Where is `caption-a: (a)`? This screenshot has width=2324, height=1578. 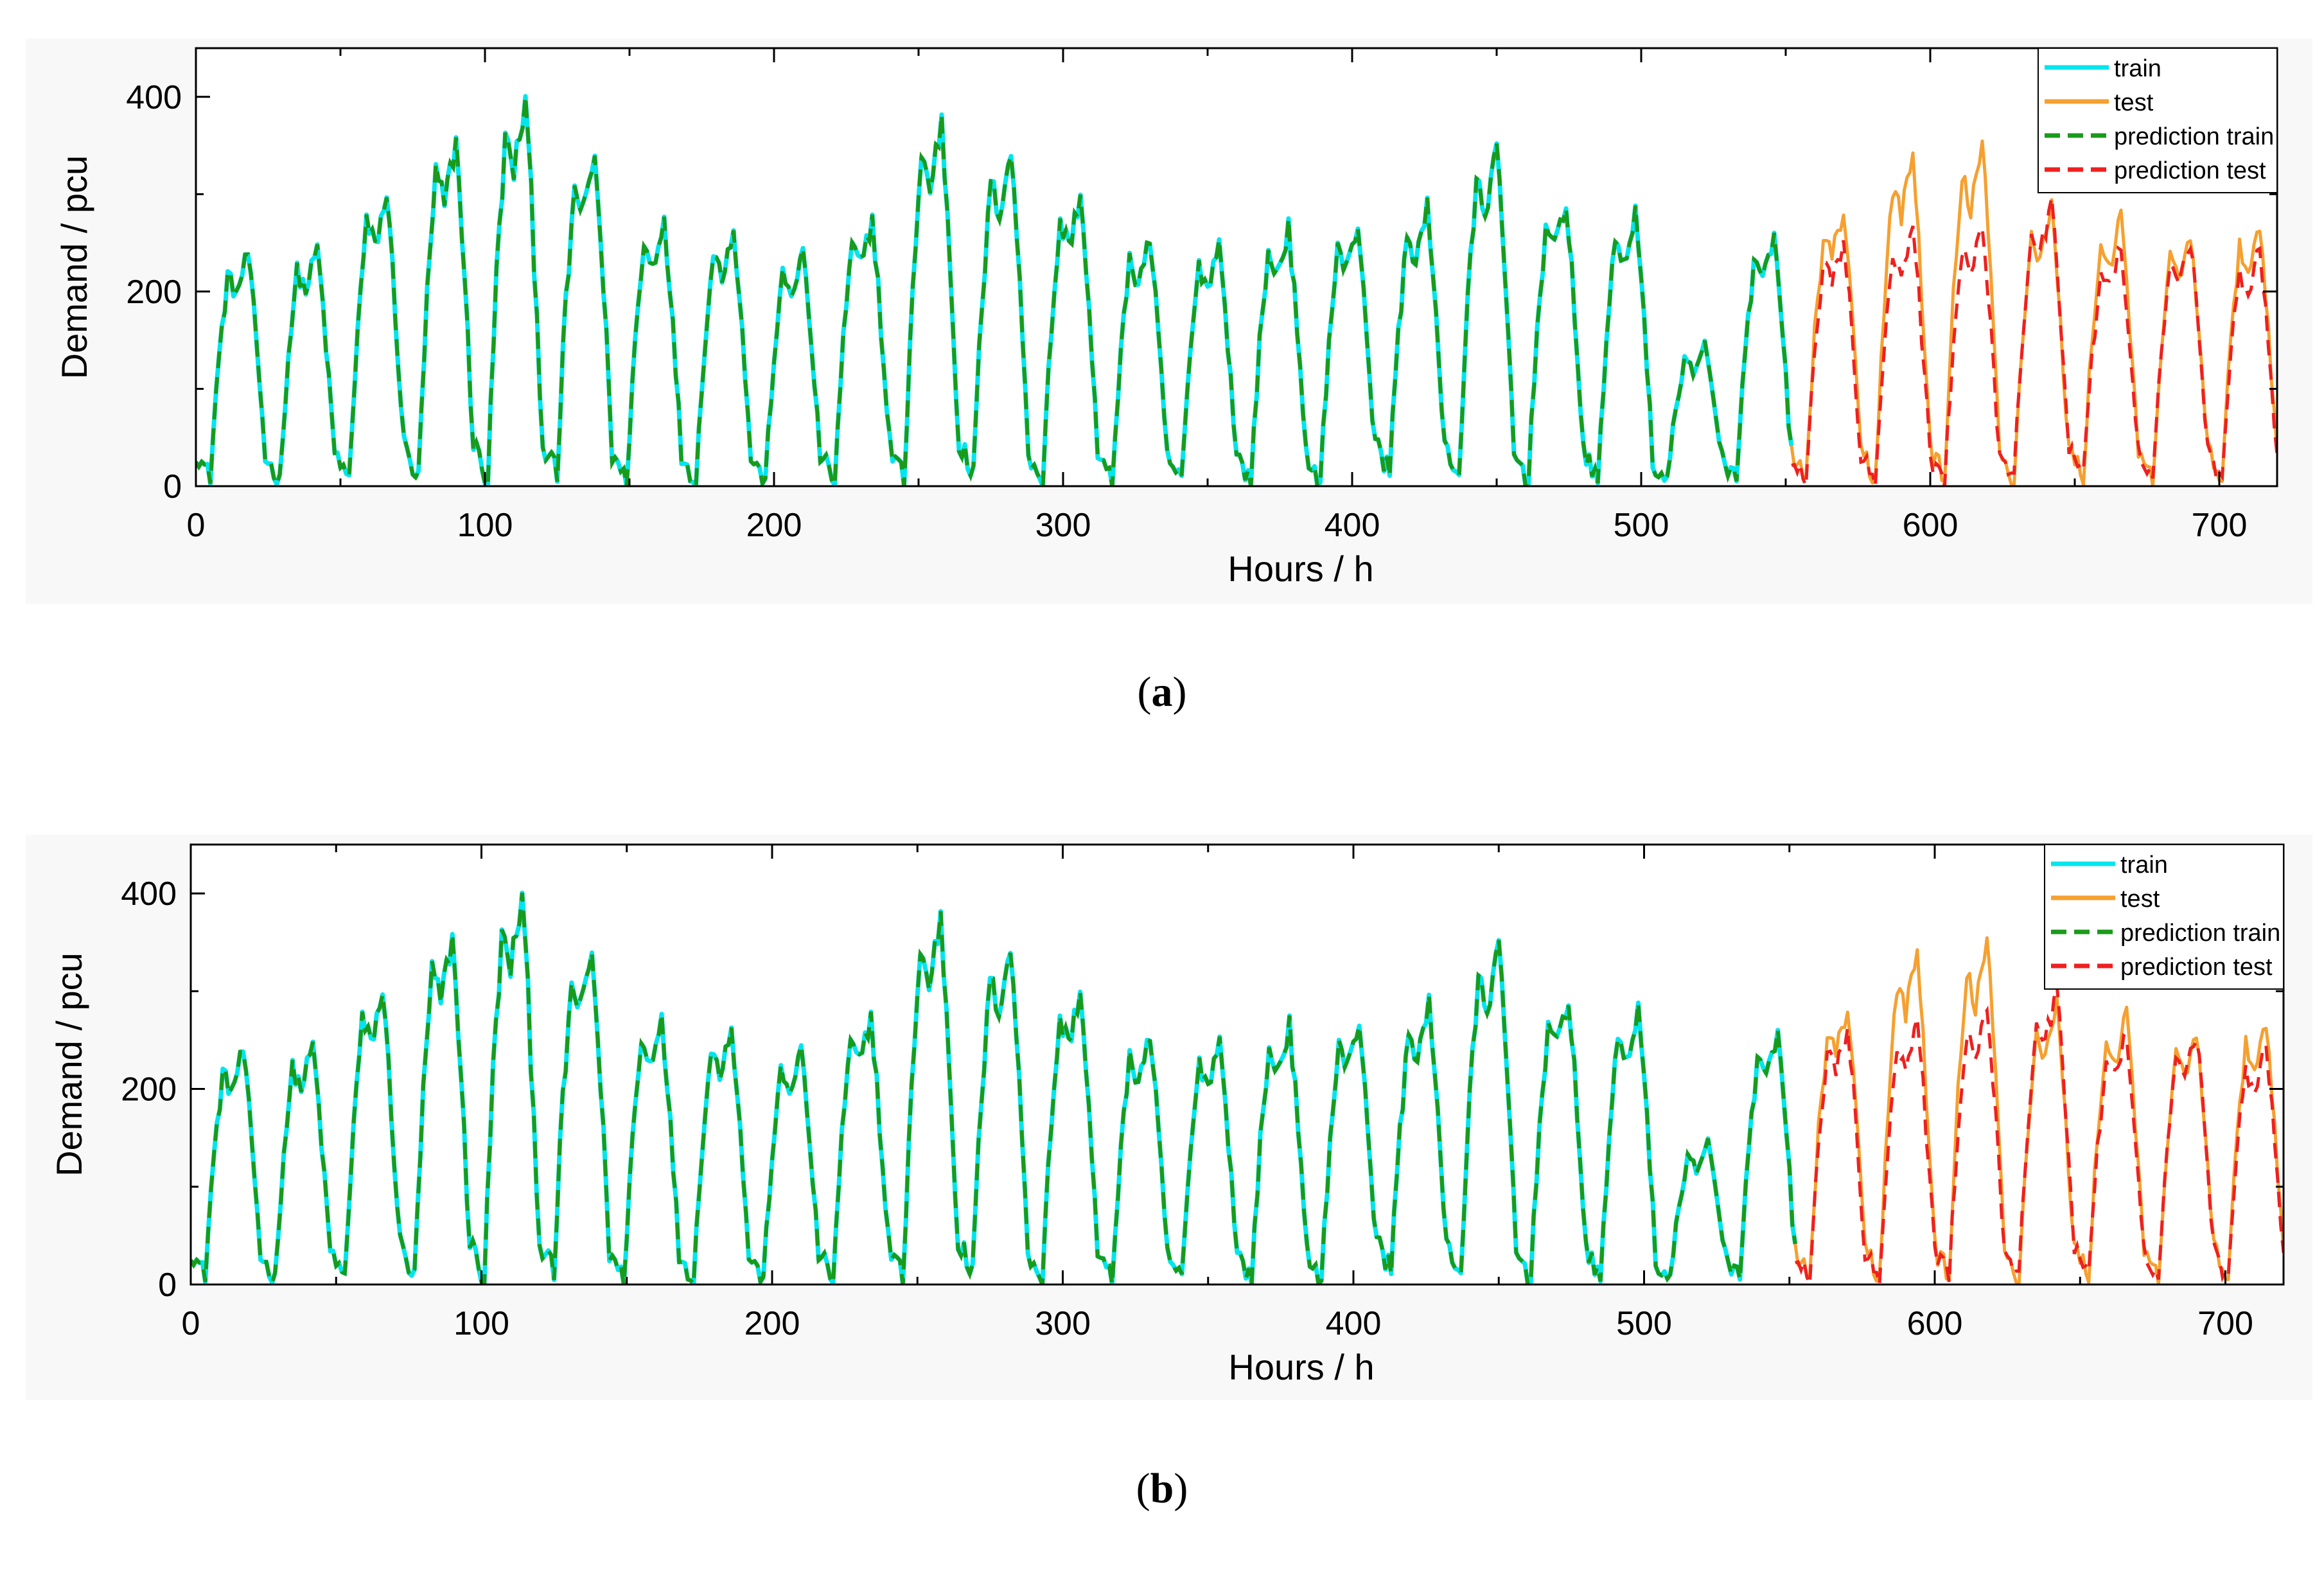
caption-a: (a) is located at coordinates (1162, 692).